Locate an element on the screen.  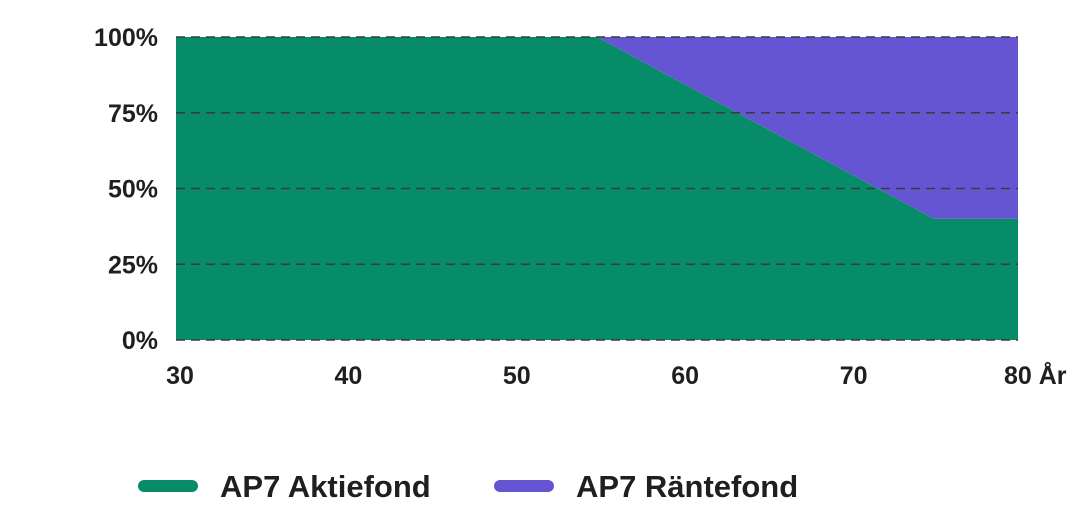
y-axis: 0% 25% 50% 75% 100% is located at coordinates (126, 189).